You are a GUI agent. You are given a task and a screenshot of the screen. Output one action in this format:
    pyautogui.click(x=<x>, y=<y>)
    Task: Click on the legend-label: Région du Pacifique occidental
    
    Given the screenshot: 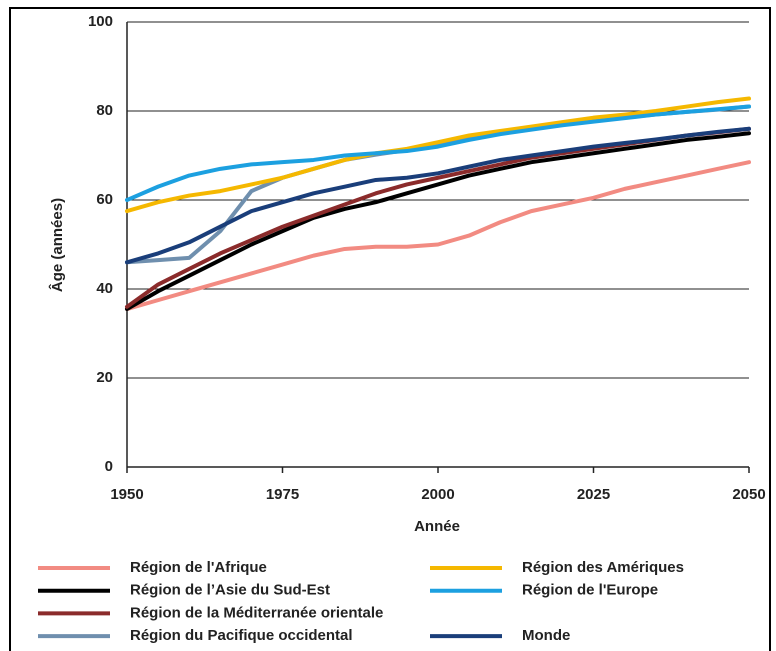 What is the action you would take?
    pyautogui.click(x=241, y=635)
    